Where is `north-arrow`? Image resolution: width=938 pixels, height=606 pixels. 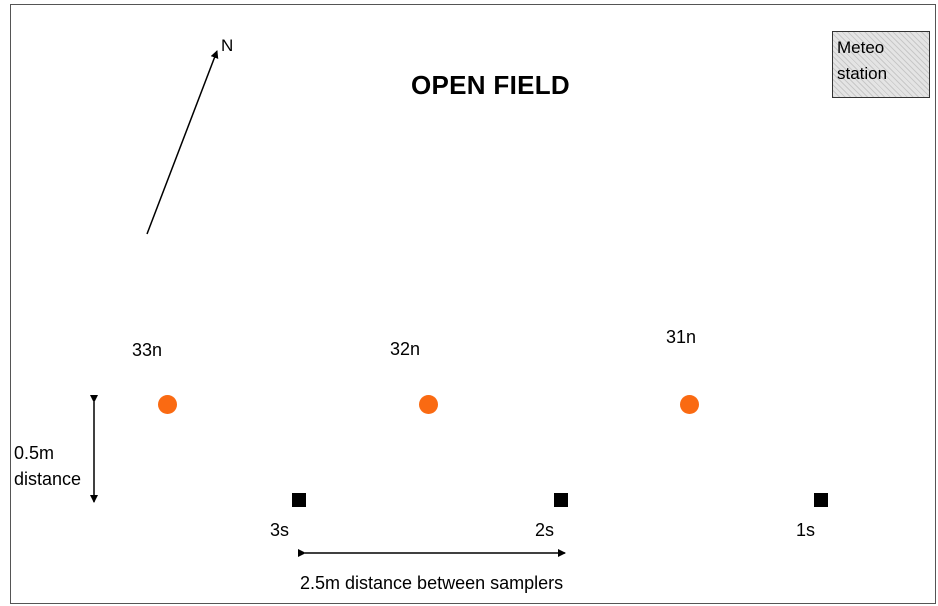
north-arrow is located at coordinates (182, 142).